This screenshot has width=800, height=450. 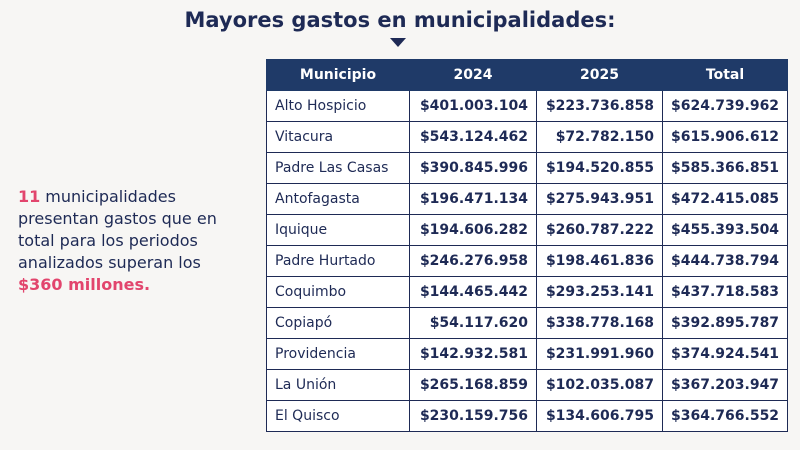 I want to click on municipality: Padre Las Casas, so click(x=338, y=168).